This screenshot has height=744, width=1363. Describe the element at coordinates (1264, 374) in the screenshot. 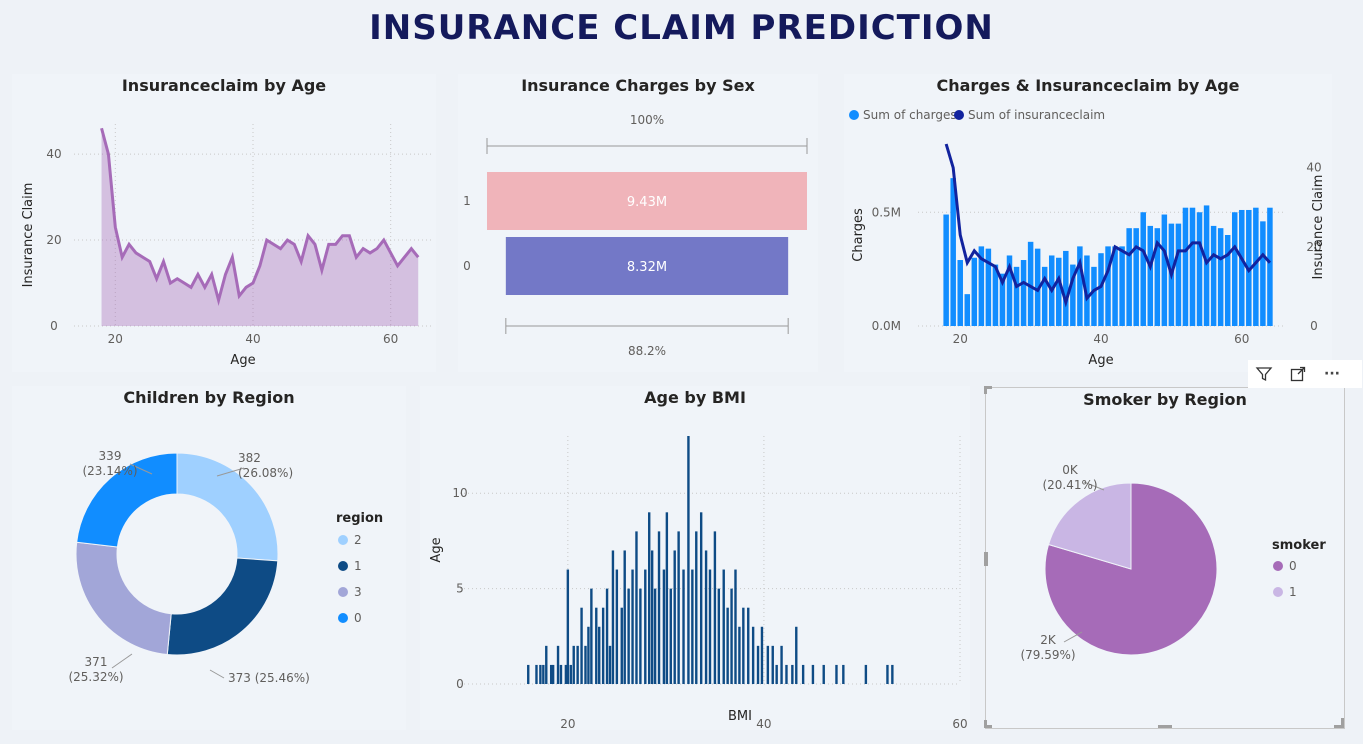

I see `filter-icon` at that location.